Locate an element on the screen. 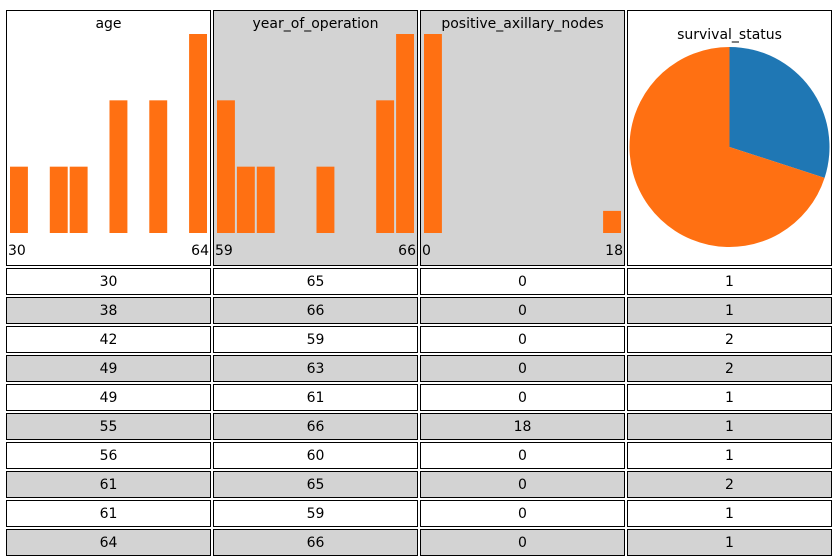 The width and height of the screenshot is (837, 558). column-title: age is located at coordinates (108, 24).